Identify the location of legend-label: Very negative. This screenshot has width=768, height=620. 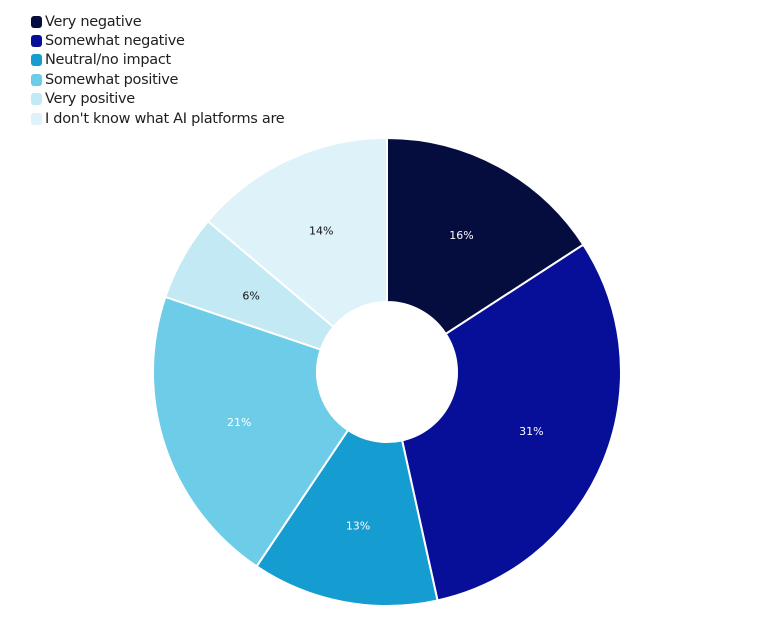
(93, 21).